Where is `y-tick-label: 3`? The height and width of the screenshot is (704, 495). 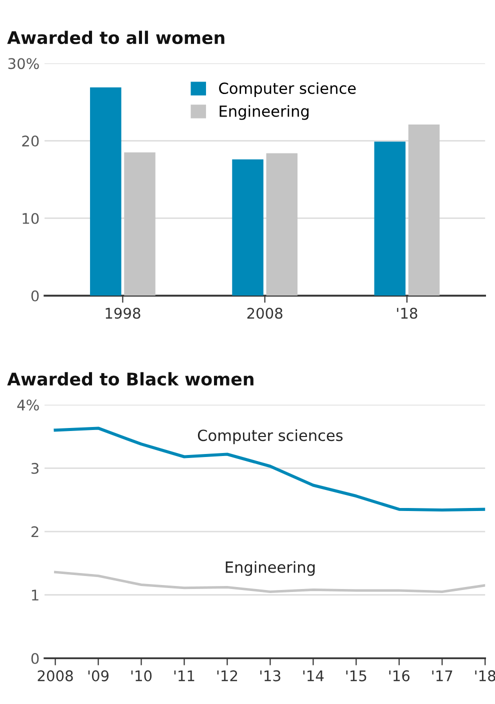 y-tick-label: 3 is located at coordinates (35, 468).